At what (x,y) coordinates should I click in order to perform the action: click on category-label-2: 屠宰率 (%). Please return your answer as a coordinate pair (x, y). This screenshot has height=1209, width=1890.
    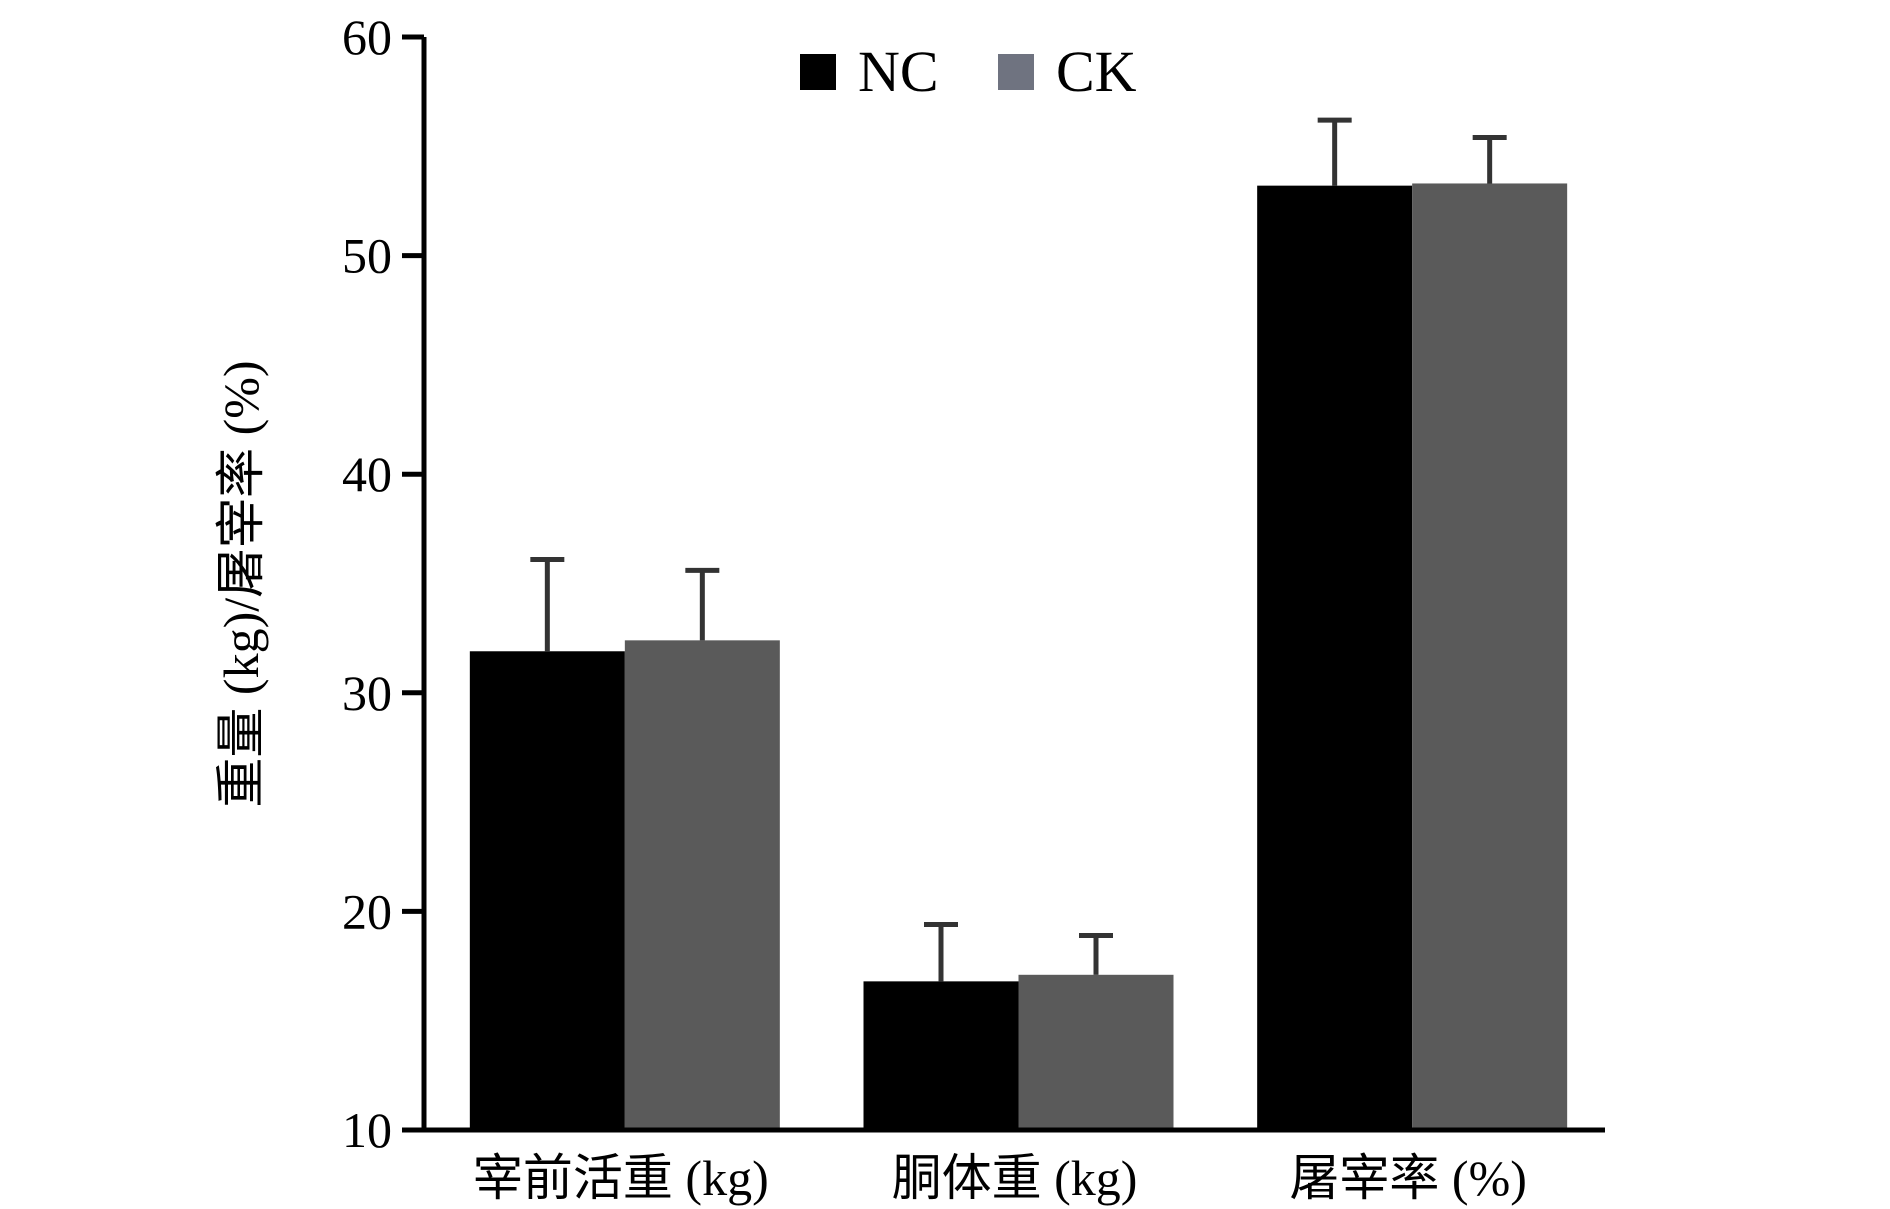
    Looking at the image, I should click on (1407, 1178).